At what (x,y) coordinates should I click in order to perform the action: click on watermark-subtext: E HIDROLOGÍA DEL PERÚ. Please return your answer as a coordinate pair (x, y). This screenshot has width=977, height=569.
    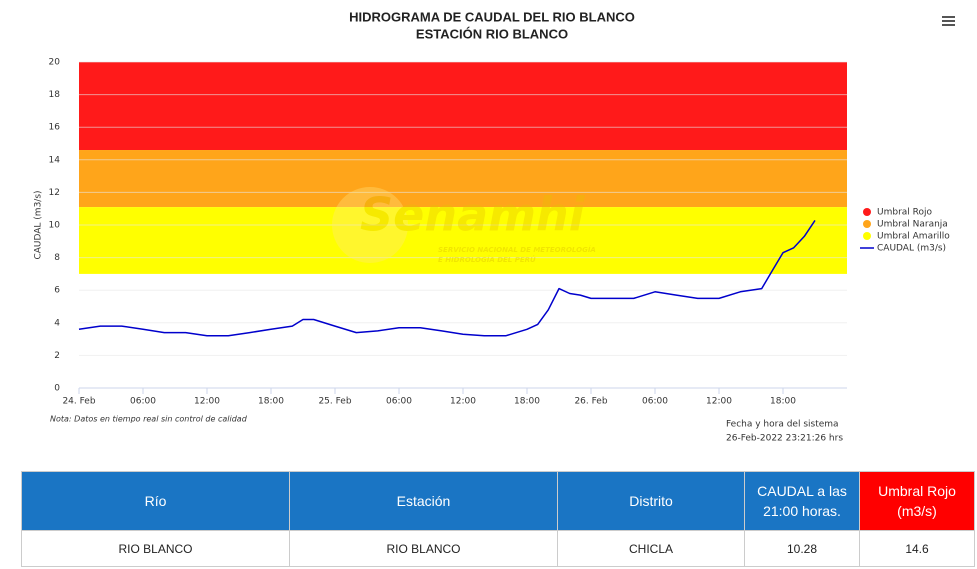
    Looking at the image, I should click on (487, 259).